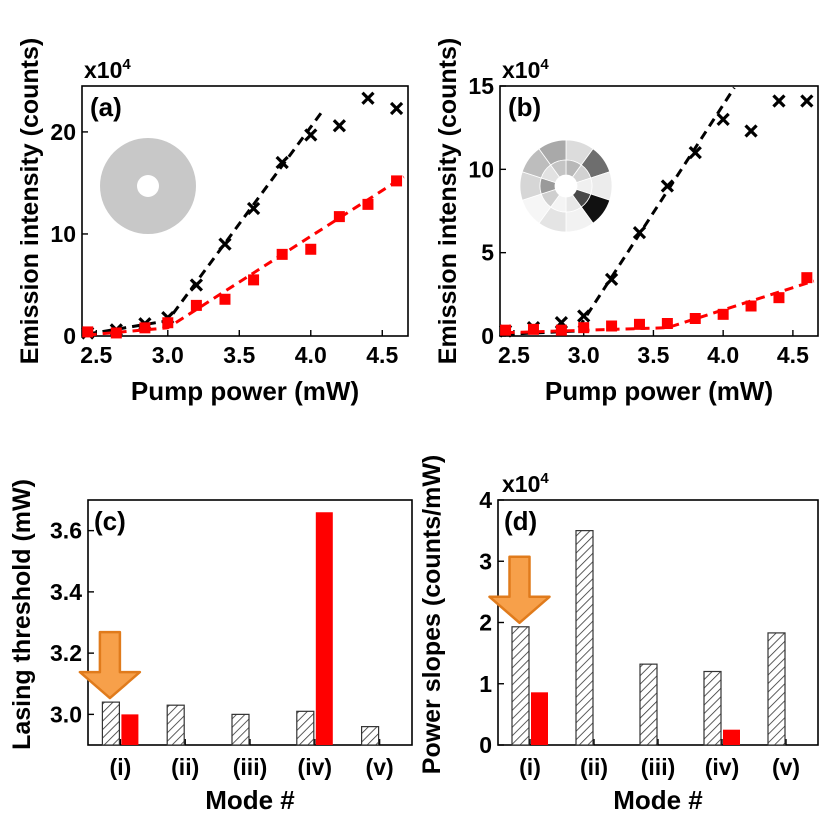 The width and height of the screenshot is (830, 835). I want to click on x-axis-label: Pump power (mW), so click(659, 391).